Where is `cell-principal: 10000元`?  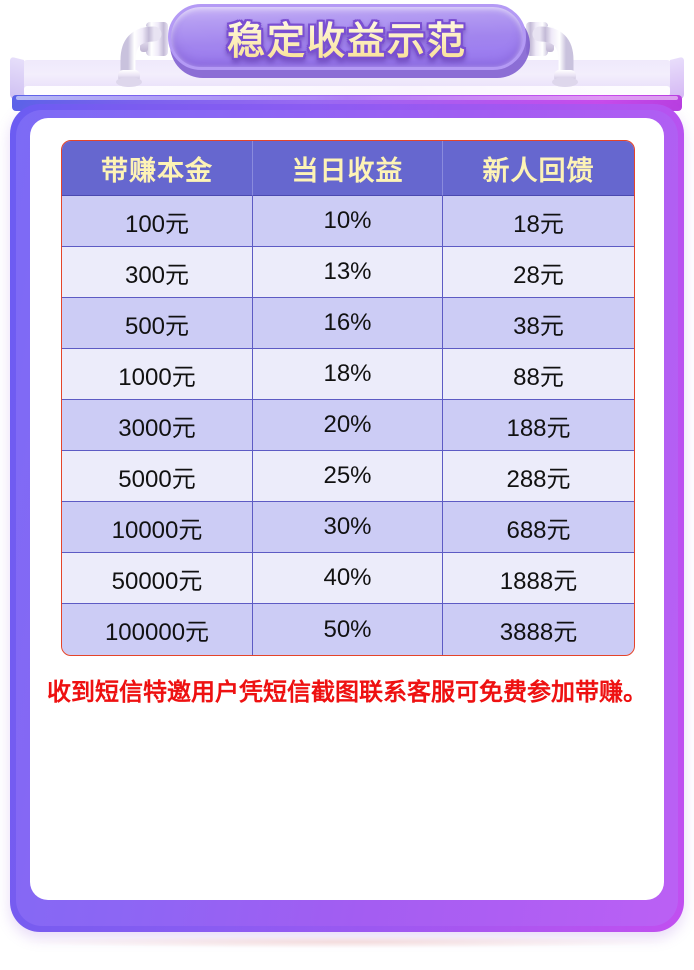 cell-principal: 10000元 is located at coordinates (157, 527).